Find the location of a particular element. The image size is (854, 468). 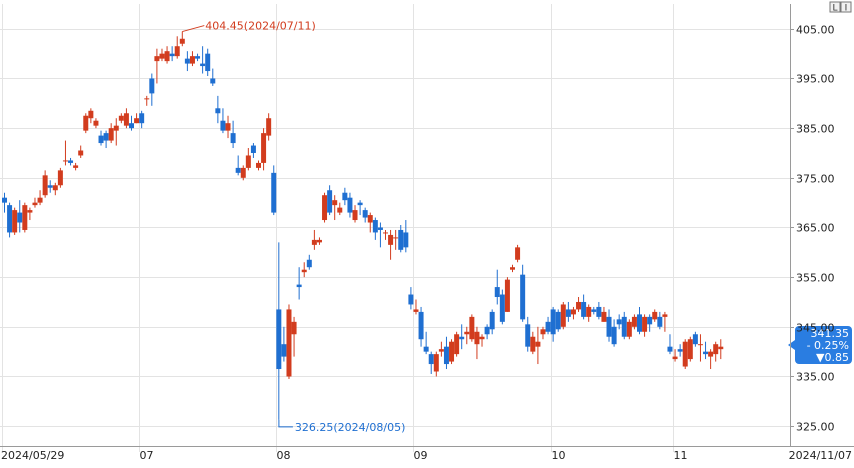

corner-button: L is located at coordinates (835, 7).